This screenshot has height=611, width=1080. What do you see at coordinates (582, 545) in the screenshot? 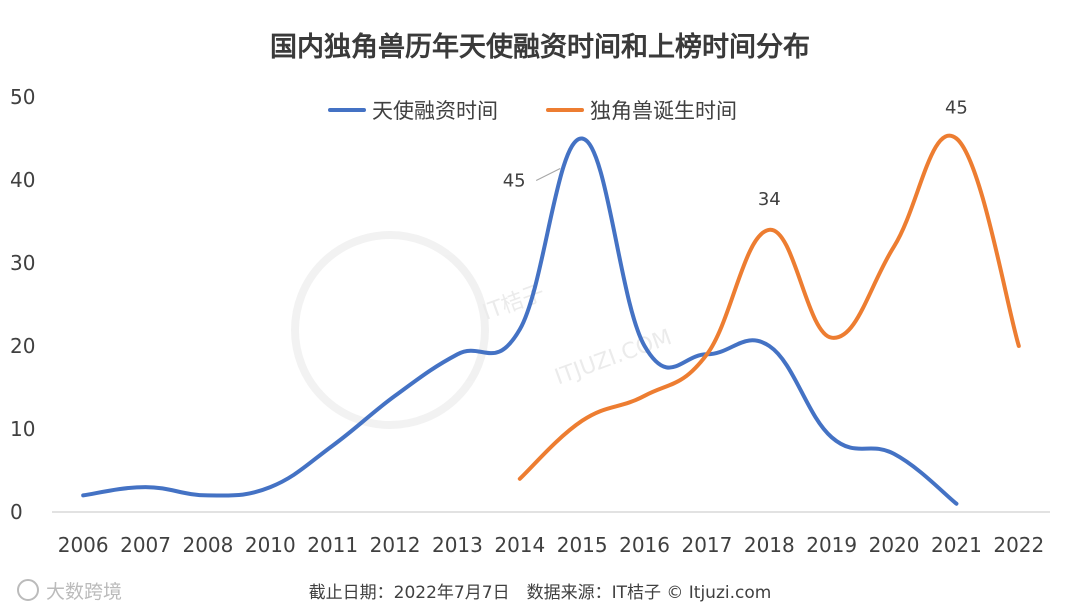
I see `x-tick-label: 2015` at bounding box center [582, 545].